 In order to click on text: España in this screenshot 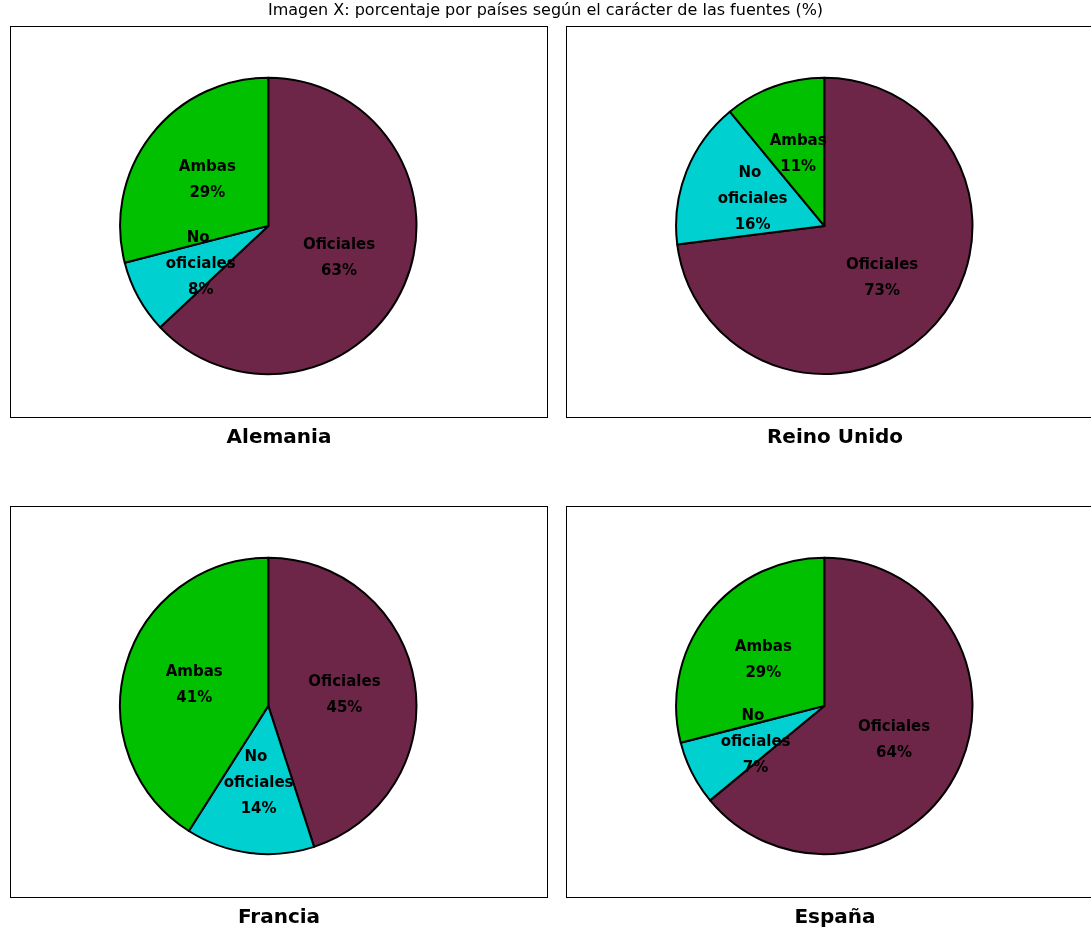, I will do `click(835, 916)`.